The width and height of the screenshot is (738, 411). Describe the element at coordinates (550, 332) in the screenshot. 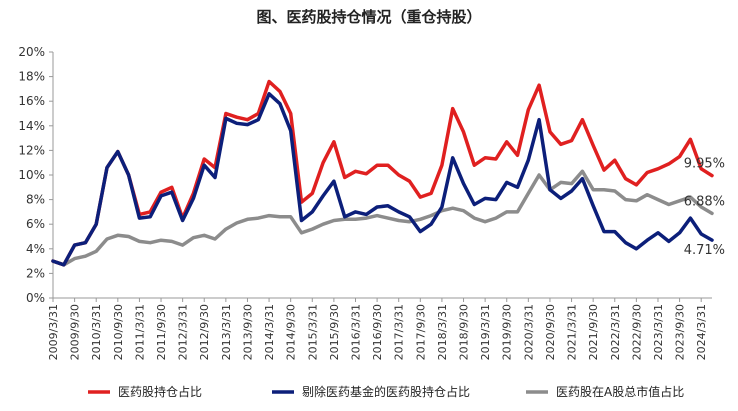

I see `x-tick-label: 2020/9/30` at that location.